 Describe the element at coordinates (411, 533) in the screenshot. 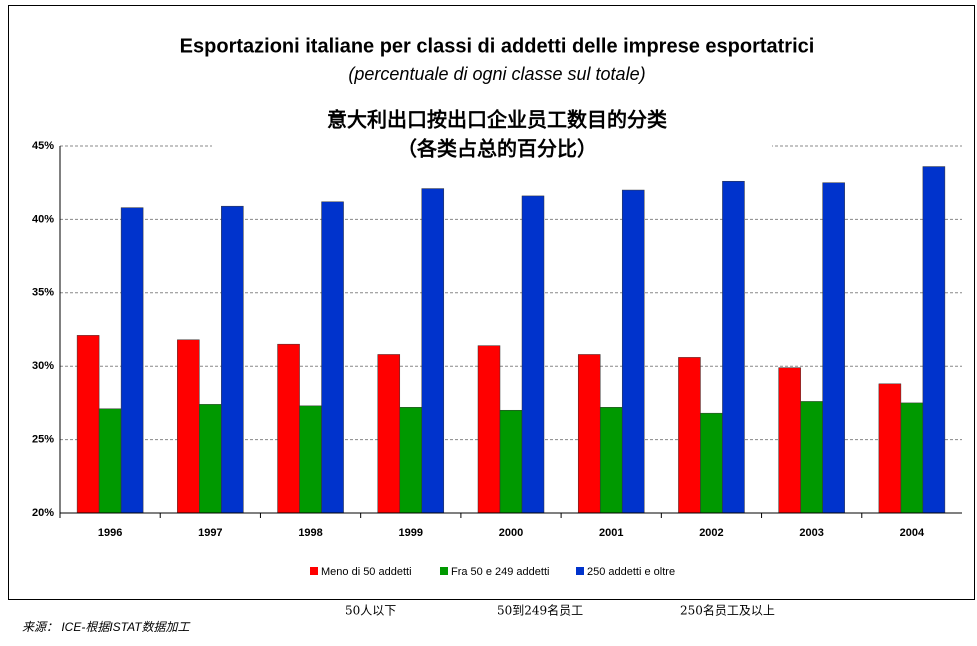

I see `x-tick-label: 1999` at that location.